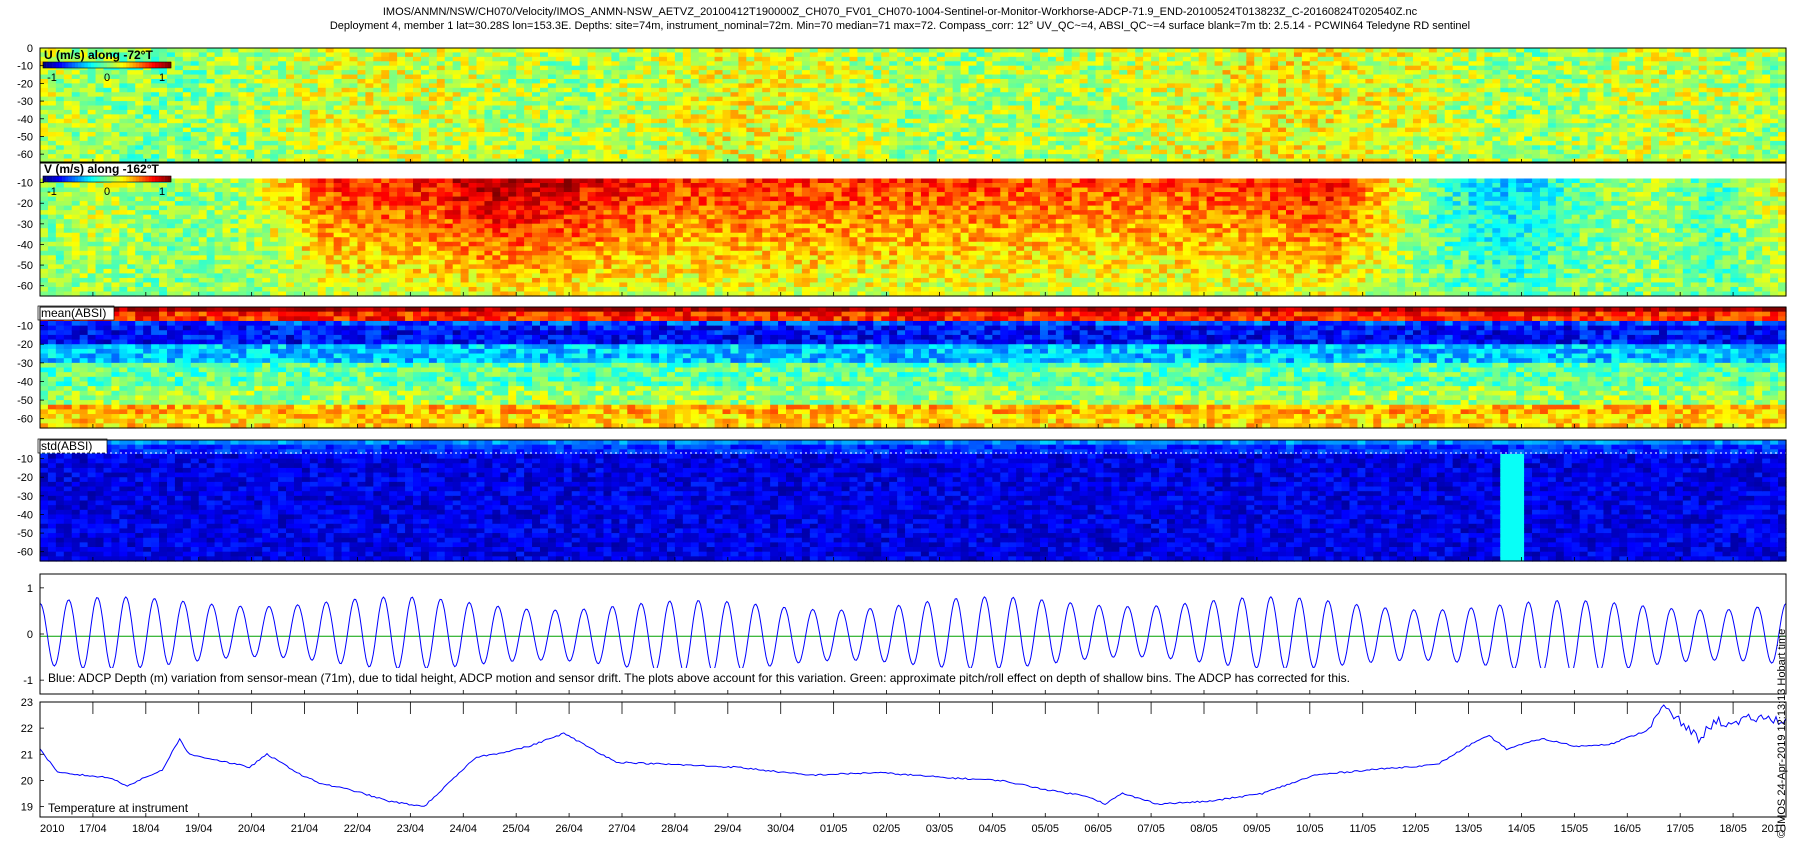  What do you see at coordinates (464, 829) in the screenshot?
I see `x-tick-label: 24/04` at bounding box center [464, 829].